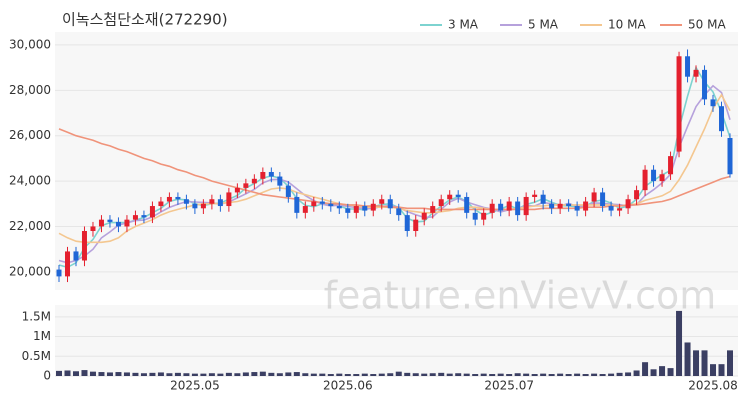 This screenshot has height=400, width=750. Describe the element at coordinates (36, 316) in the screenshot. I see `y-tick-label: 1.5M` at that location.